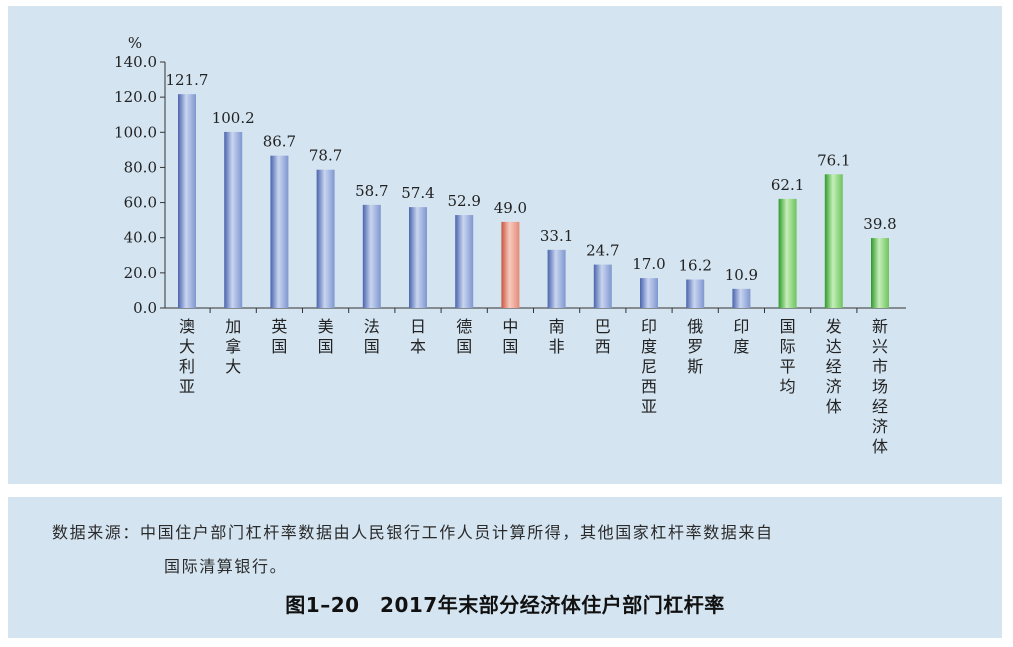 This screenshot has height=647, width=1013. Describe the element at coordinates (140, 167) in the screenshot. I see `y-tick-label: 80.0` at that location.